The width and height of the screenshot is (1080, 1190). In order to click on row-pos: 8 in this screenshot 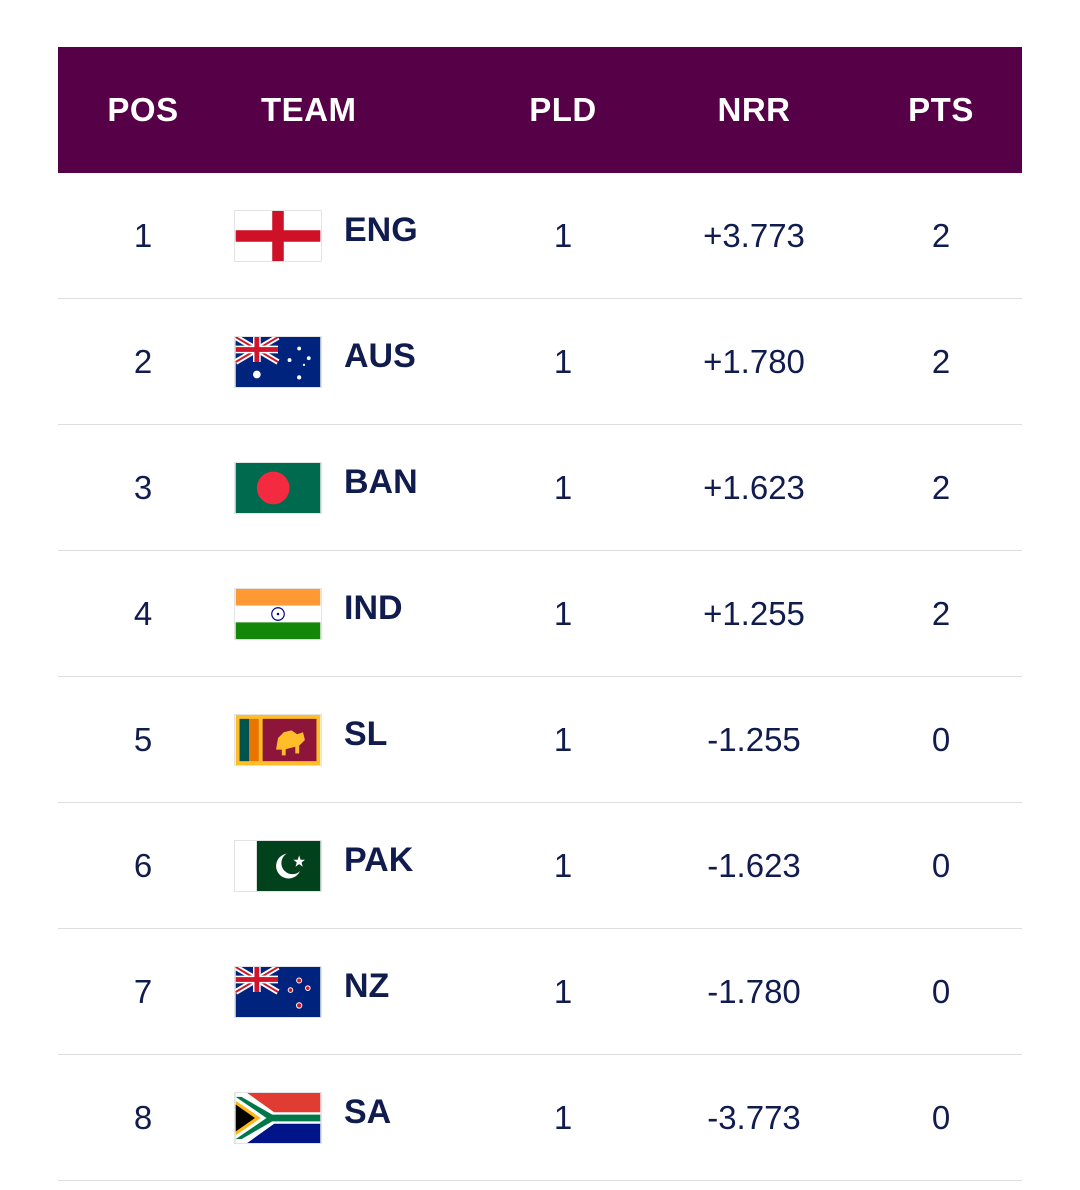, I will do `click(143, 1117)`.